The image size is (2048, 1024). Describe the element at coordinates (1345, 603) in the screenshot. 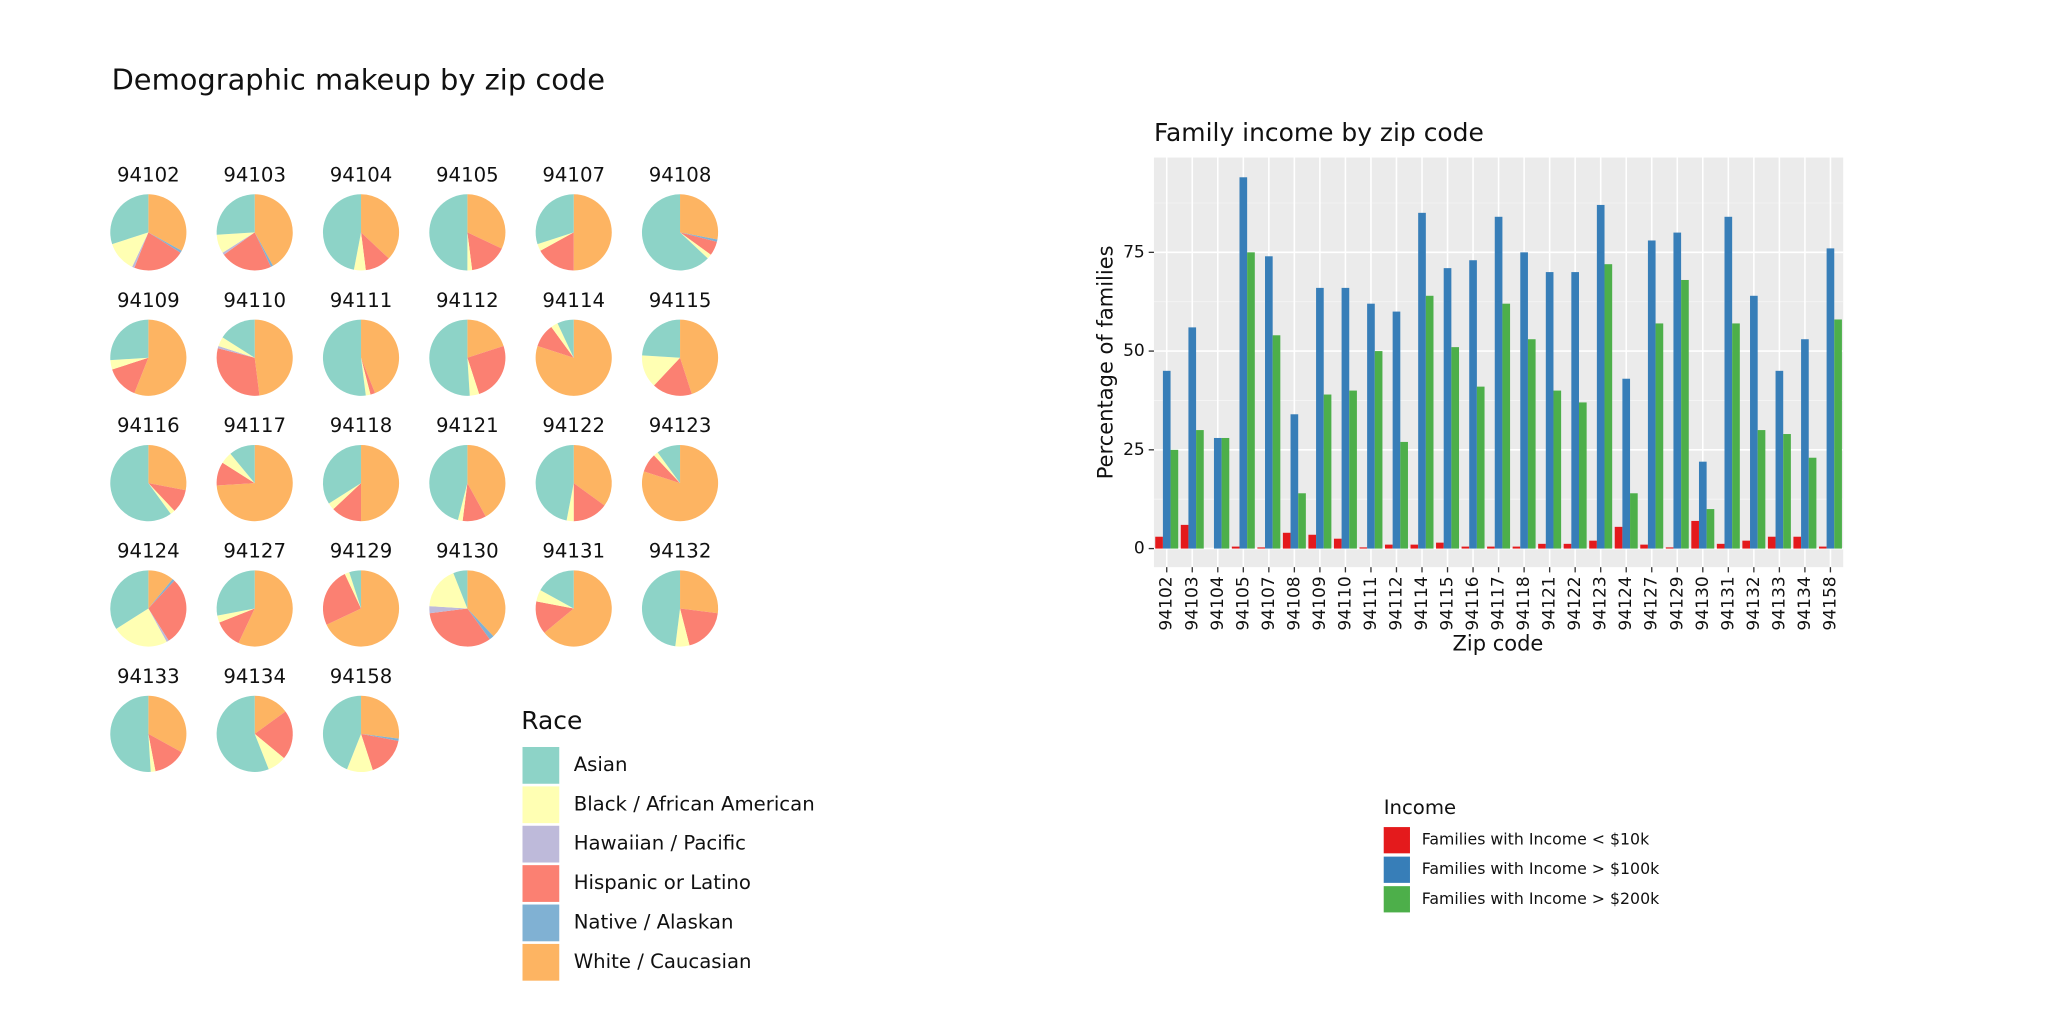

I see `x-tick-label: 94110` at that location.